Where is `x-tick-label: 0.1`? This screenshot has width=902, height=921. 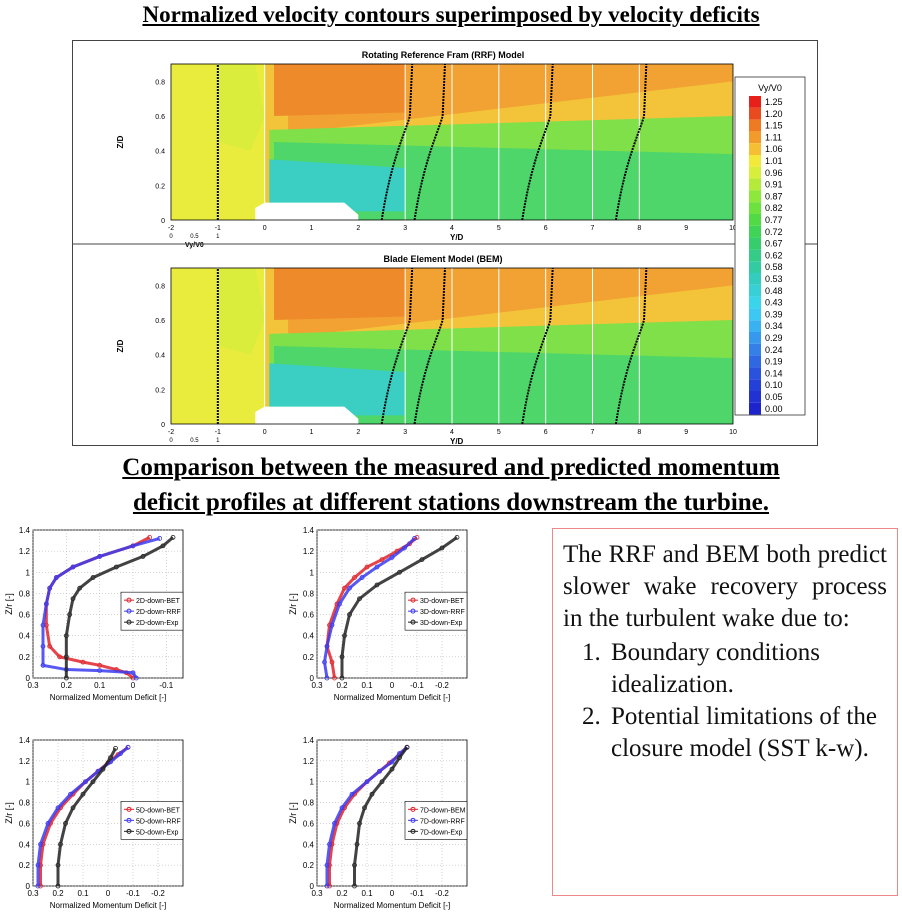 x-tick-label: 0.1 is located at coordinates (367, 685).